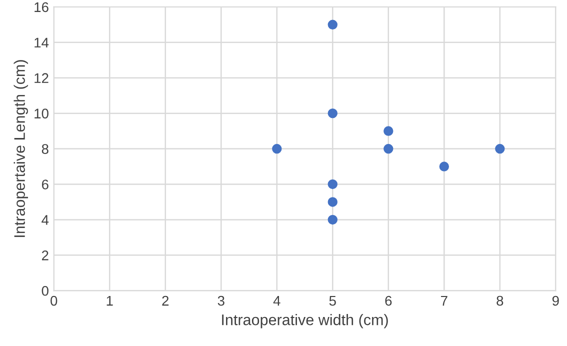 The image size is (567, 346). I want to click on x-axis-title: Intraoperative width (cm), so click(305, 321).